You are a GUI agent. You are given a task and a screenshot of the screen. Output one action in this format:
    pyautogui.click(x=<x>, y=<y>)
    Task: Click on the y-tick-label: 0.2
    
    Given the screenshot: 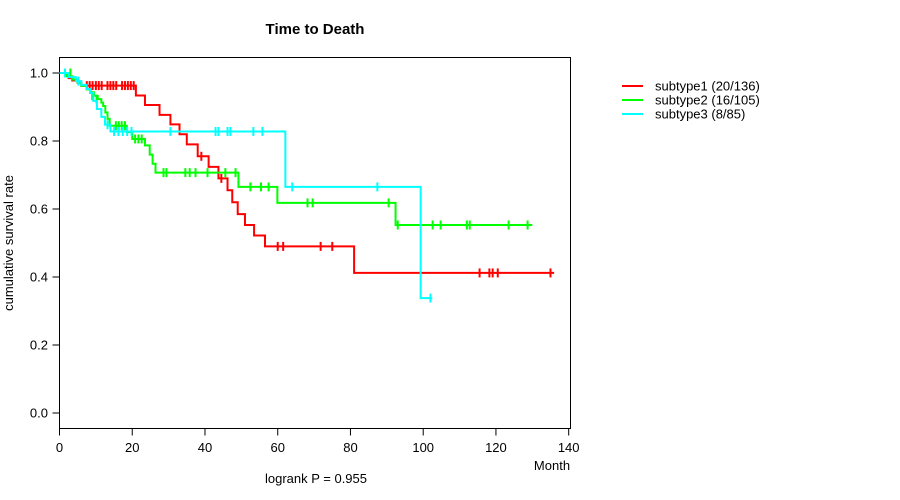 What is the action you would take?
    pyautogui.click(x=39, y=345)
    